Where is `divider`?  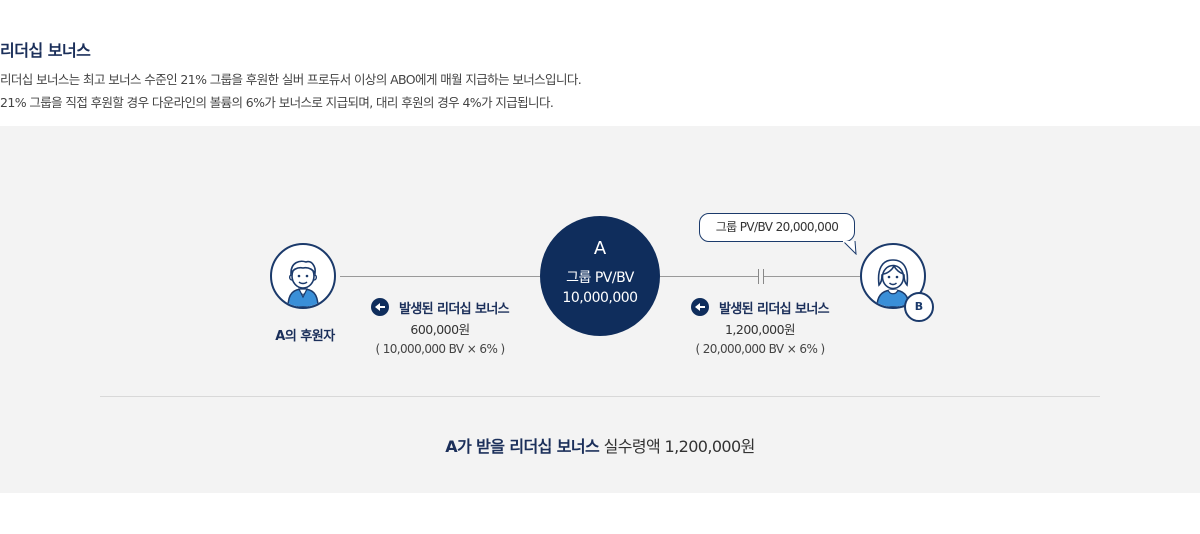 divider is located at coordinates (600, 396).